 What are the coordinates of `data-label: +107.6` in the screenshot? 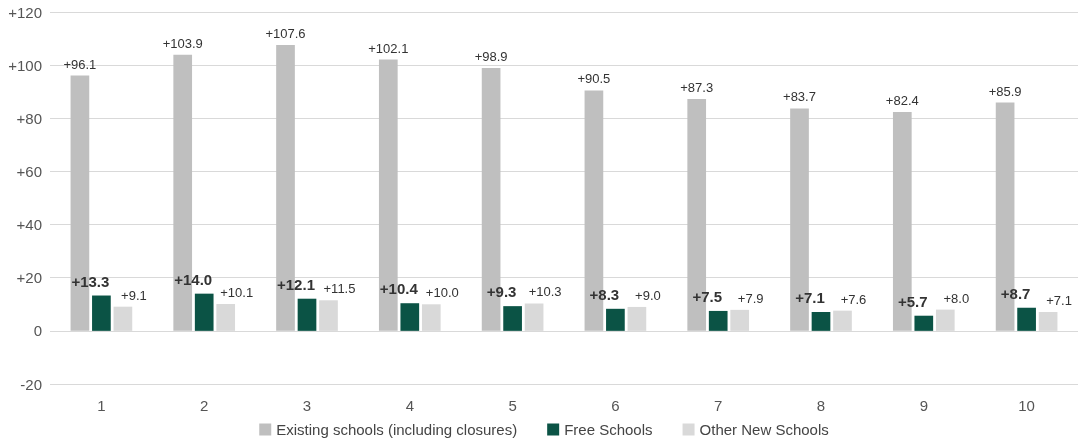 It's located at (285, 33).